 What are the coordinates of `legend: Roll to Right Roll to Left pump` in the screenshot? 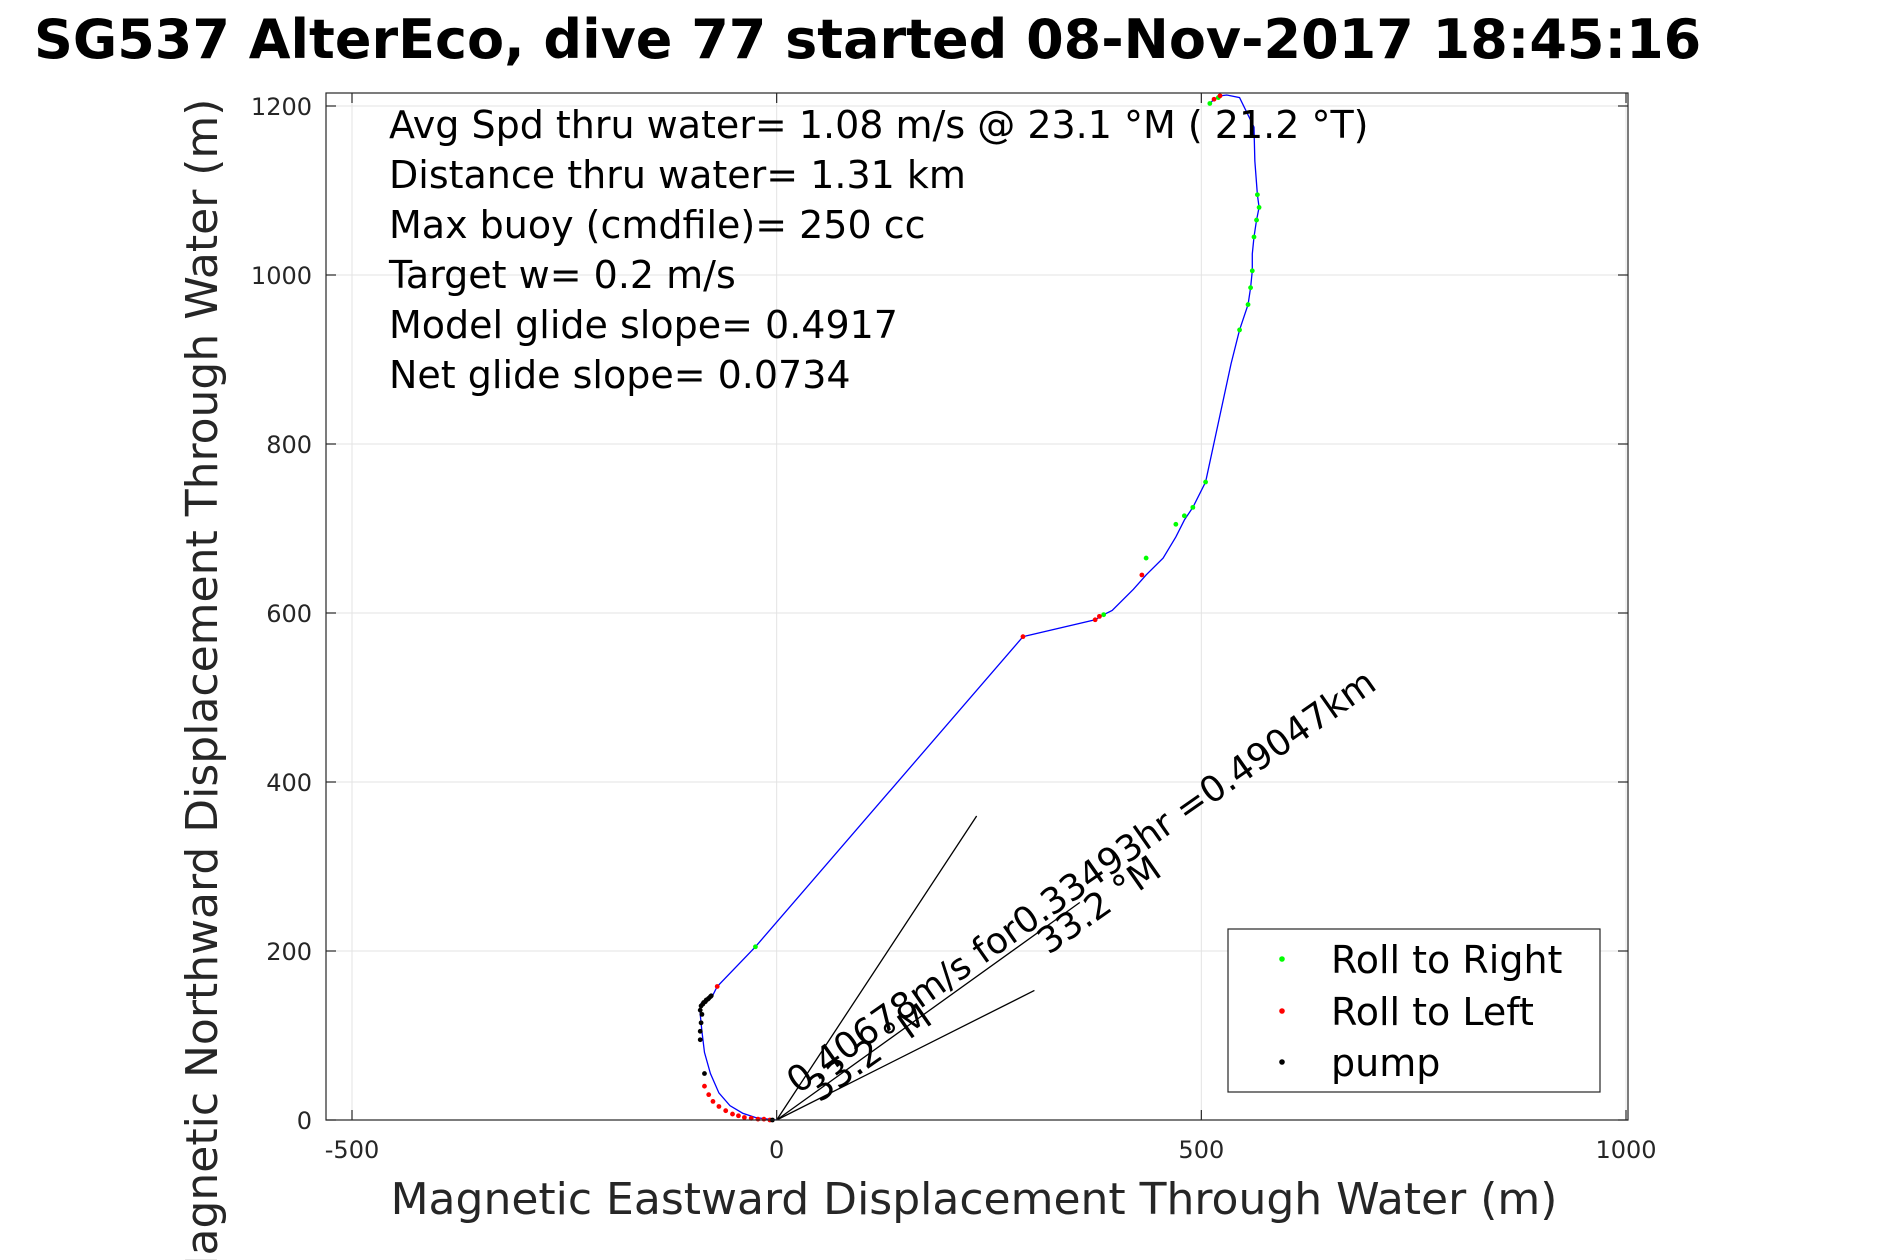 It's located at (1414, 1010).